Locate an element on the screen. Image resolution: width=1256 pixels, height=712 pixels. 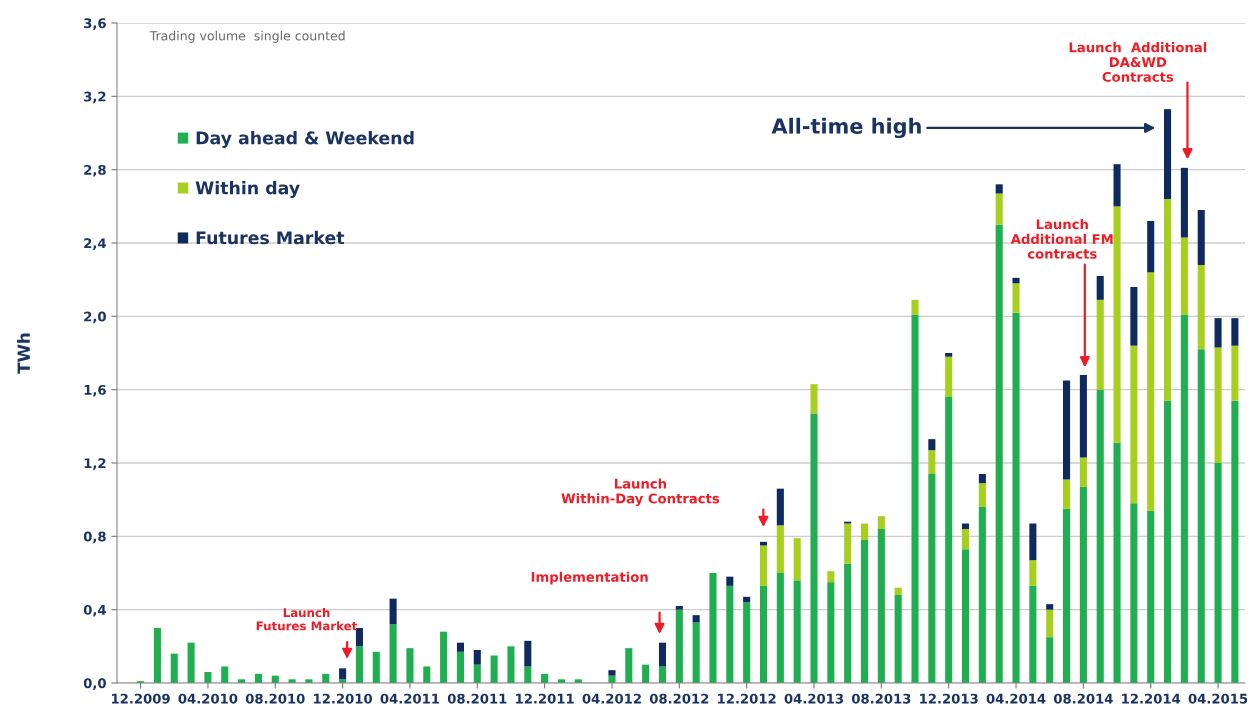
x-tick-label: 08.2012 is located at coordinates (679, 698).